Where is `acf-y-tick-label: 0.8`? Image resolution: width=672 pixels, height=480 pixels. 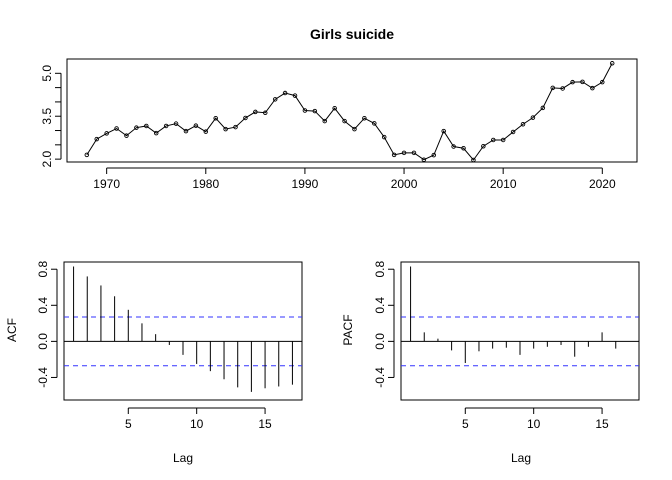
acf-y-tick-label: 0.8 is located at coordinates (43, 269).